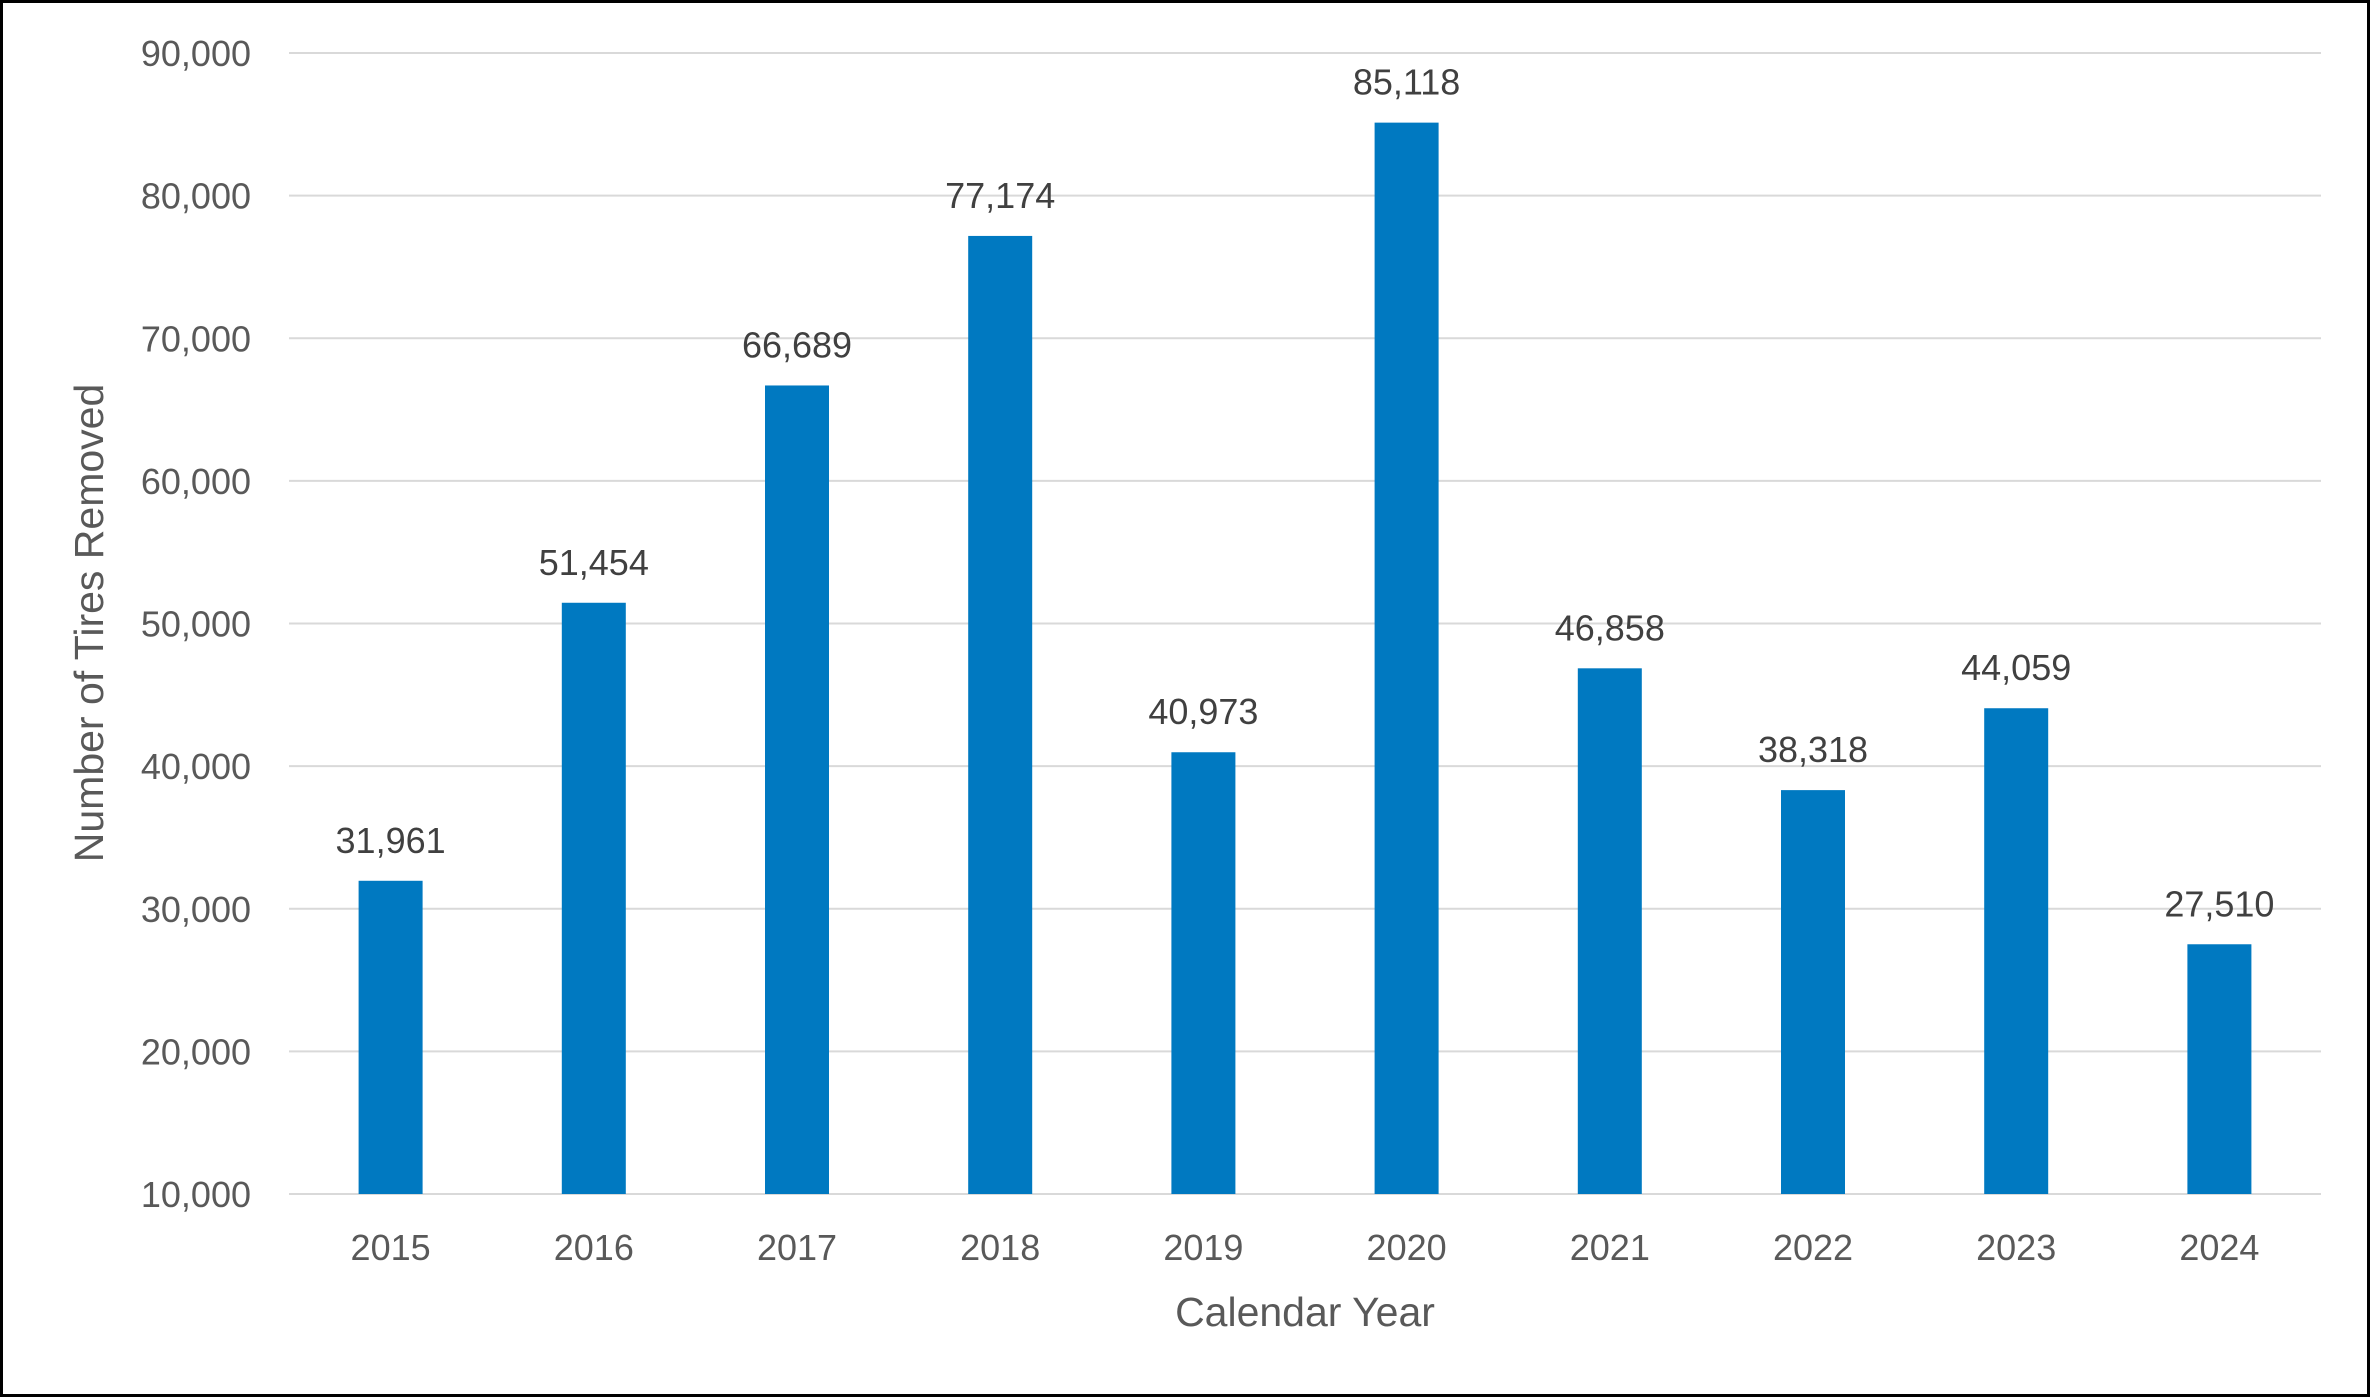 This screenshot has height=1400, width=2370. What do you see at coordinates (1305, 1312) in the screenshot?
I see `x-axis-title: Calendar Year` at bounding box center [1305, 1312].